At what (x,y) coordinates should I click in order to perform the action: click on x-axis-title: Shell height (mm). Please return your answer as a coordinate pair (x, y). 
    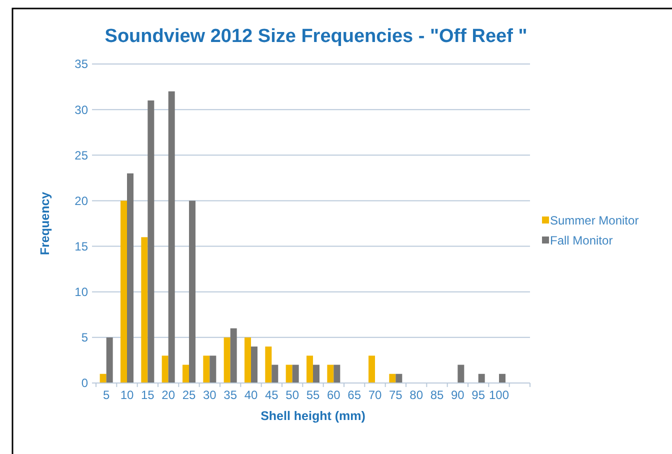
    Looking at the image, I should click on (313, 416).